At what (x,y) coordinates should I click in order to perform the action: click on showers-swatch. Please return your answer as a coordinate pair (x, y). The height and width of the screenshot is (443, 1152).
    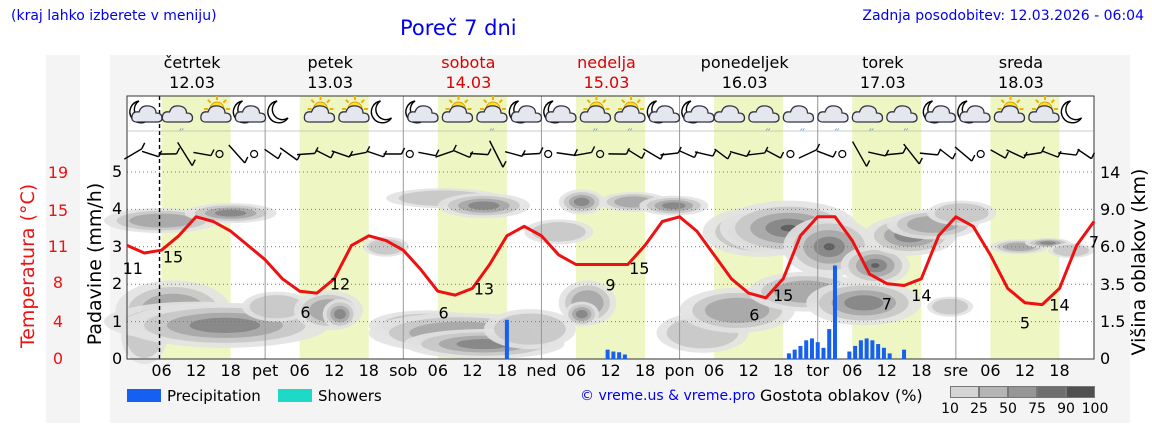
    Looking at the image, I should click on (295, 395).